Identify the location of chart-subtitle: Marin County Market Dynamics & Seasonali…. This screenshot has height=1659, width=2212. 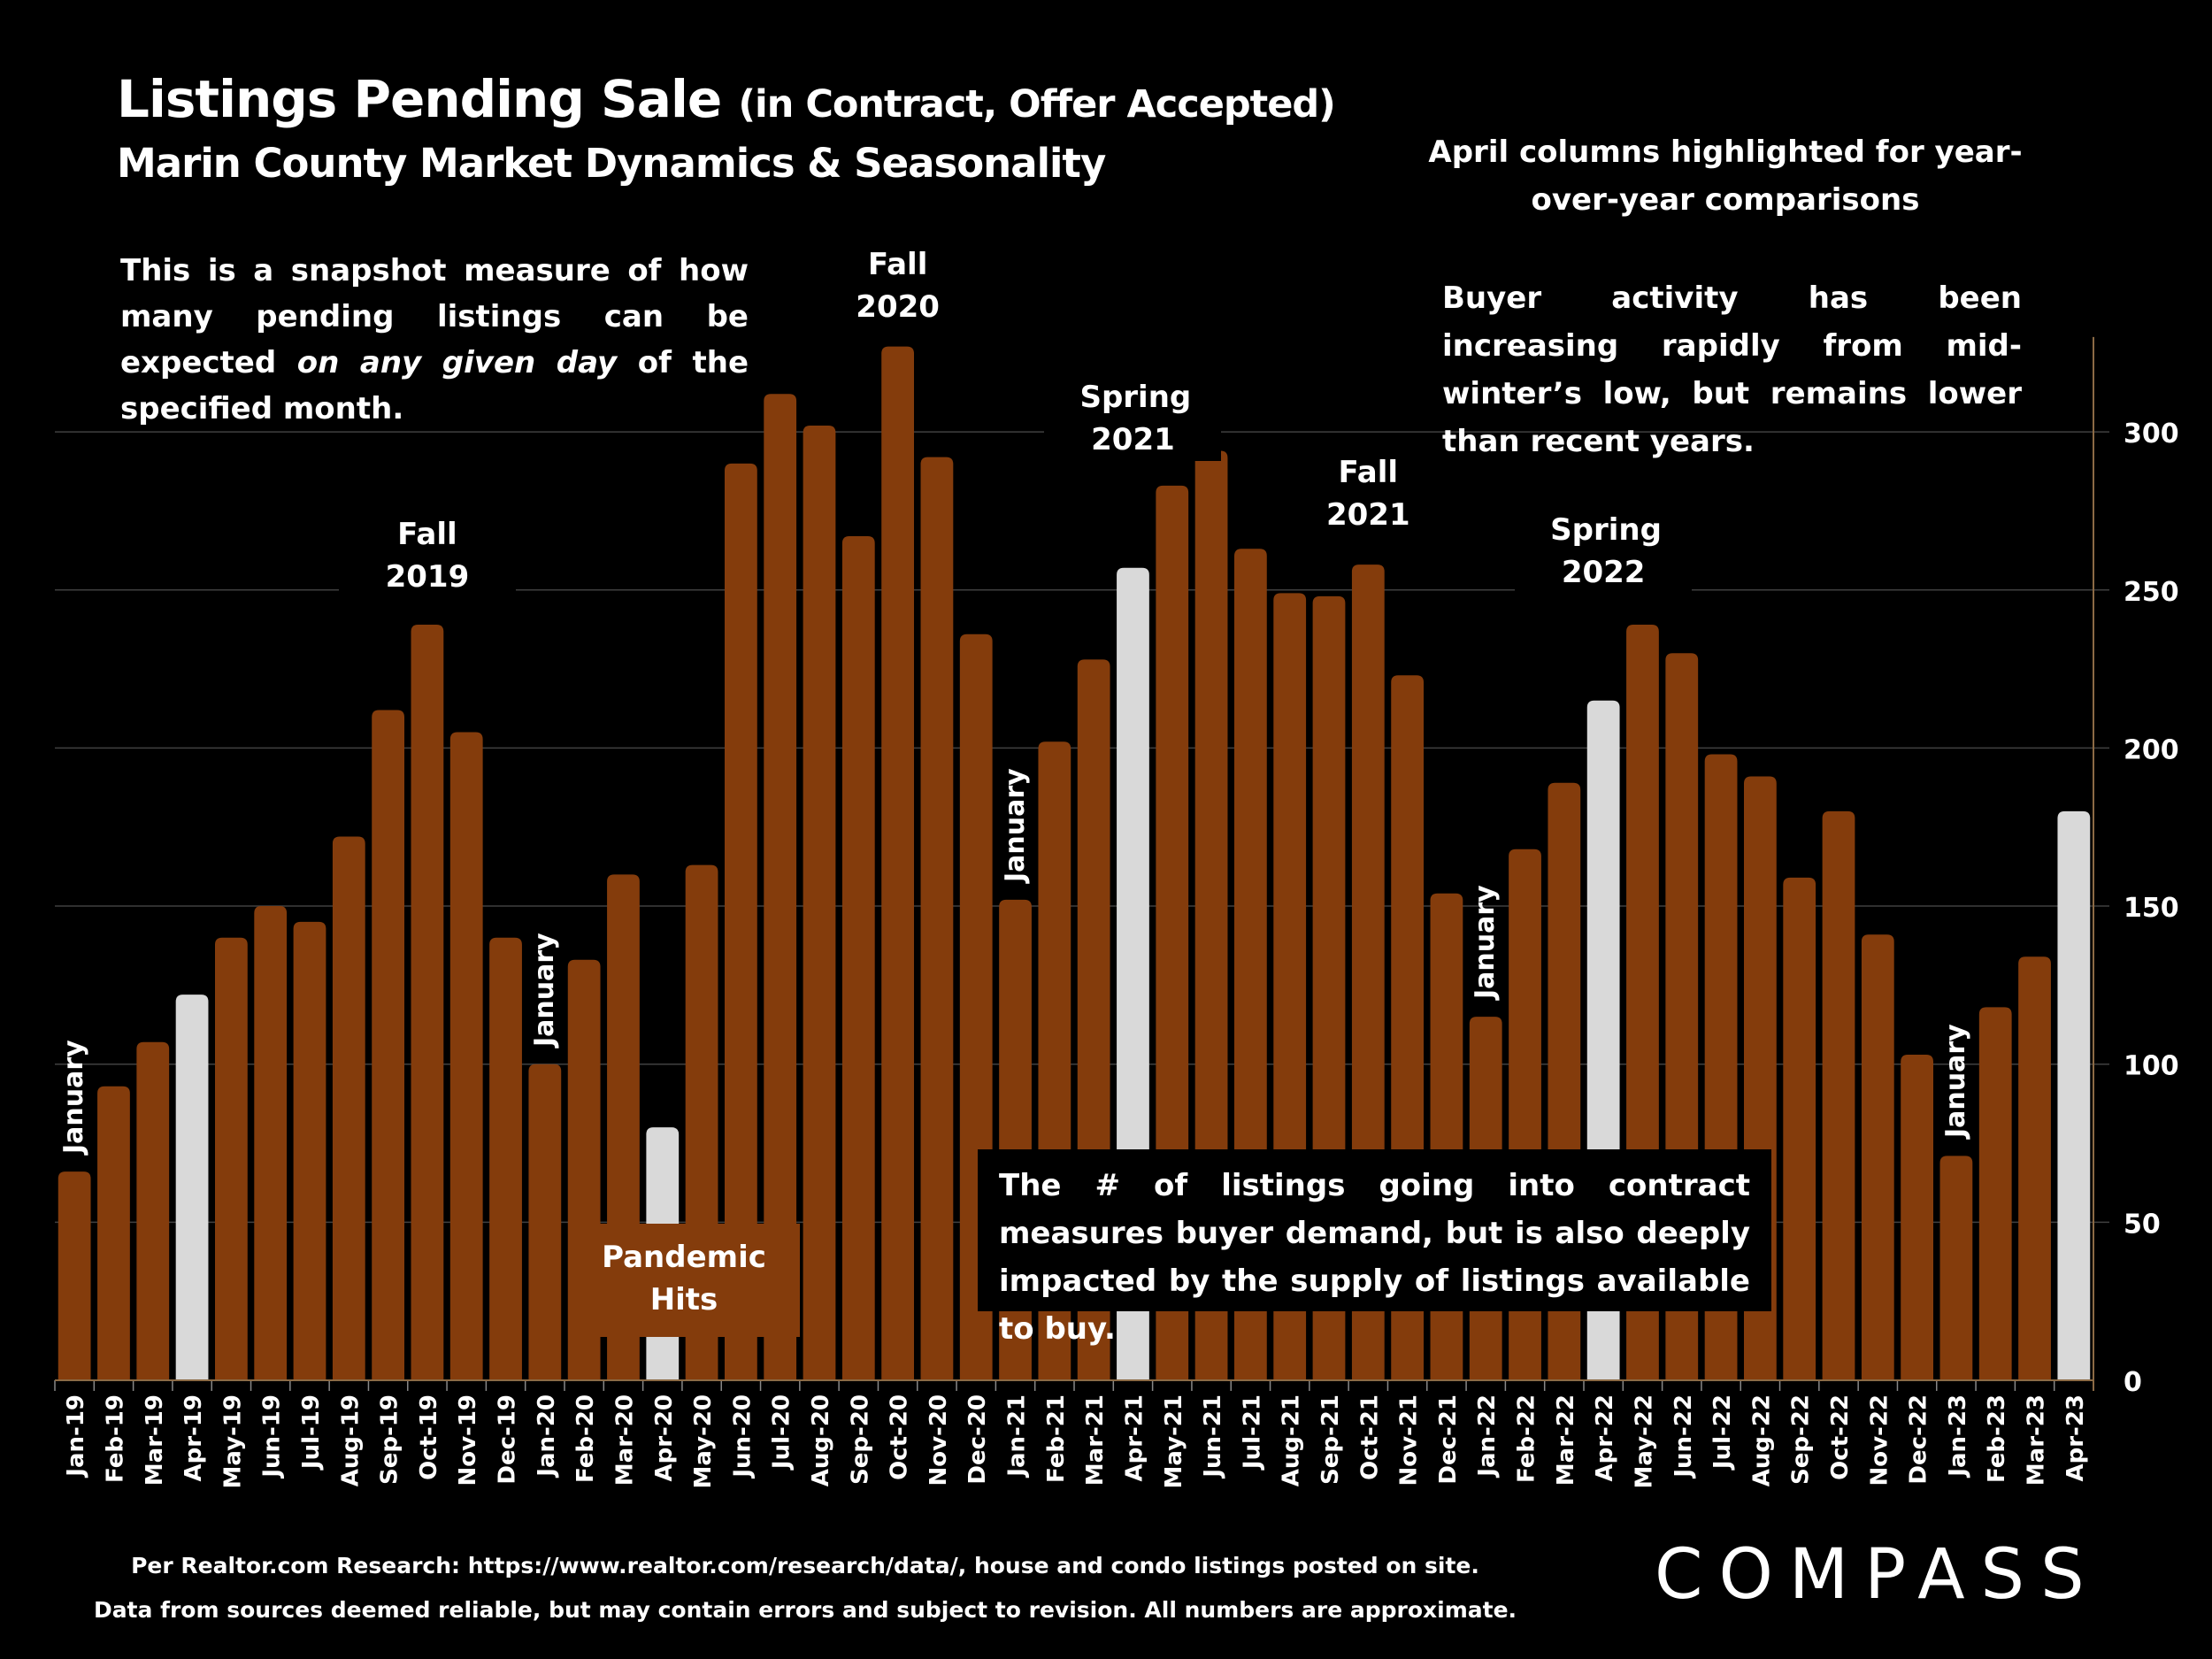
(611, 164).